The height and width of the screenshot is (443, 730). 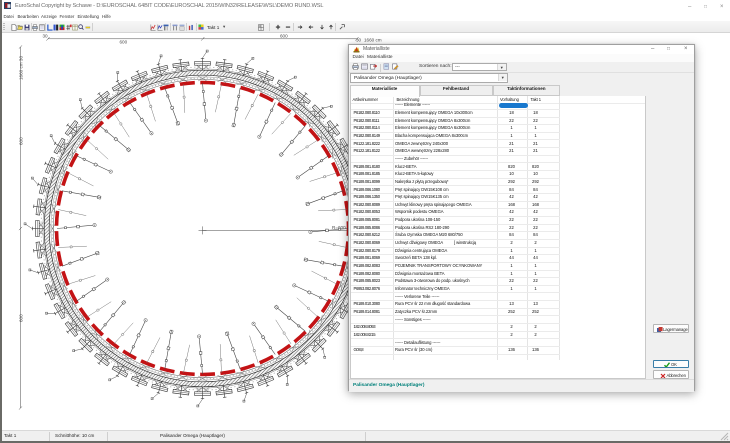 I want to click on svg-text: 1660 cm 30, so click(x=20, y=68).